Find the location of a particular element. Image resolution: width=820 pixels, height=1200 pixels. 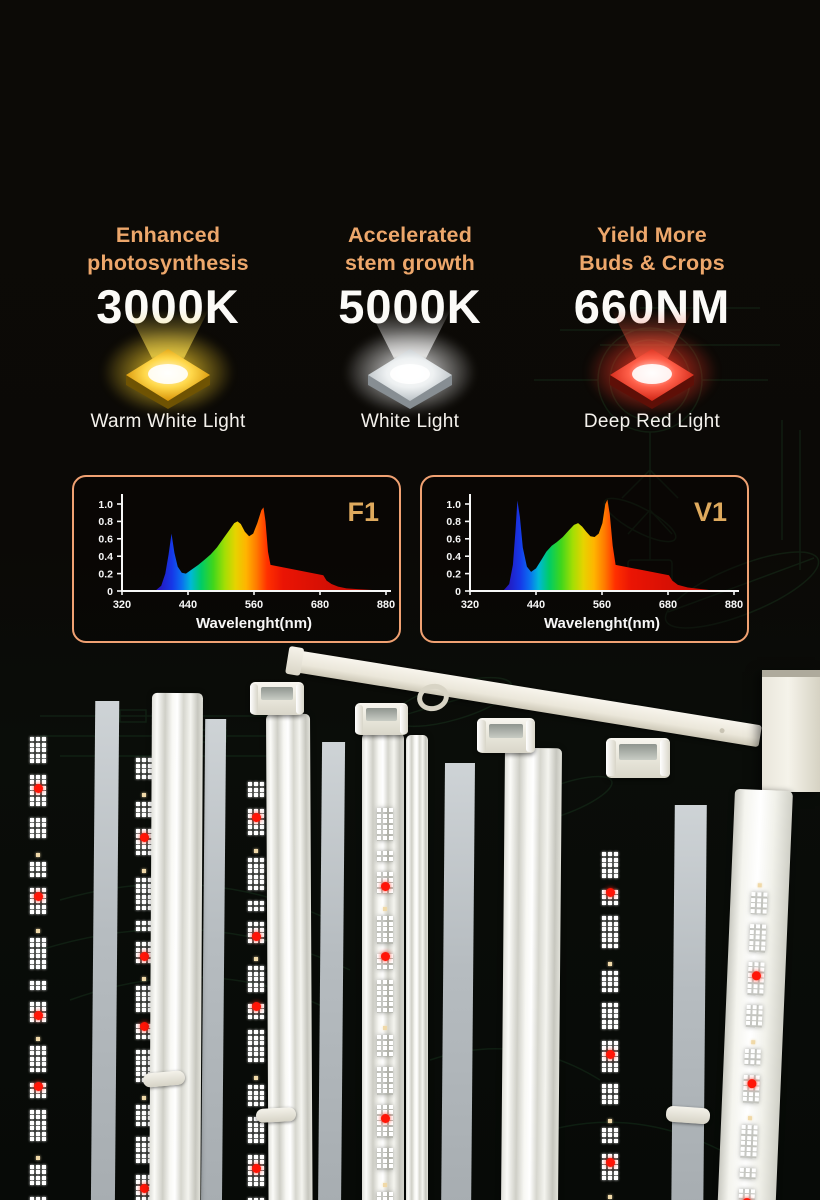

clip-recess is located at coordinates (381, 714).